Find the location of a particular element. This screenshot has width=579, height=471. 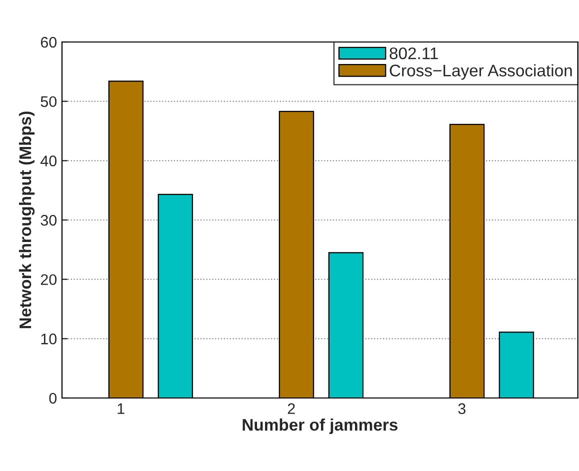

y-tick-label: 60 is located at coordinates (48, 42).